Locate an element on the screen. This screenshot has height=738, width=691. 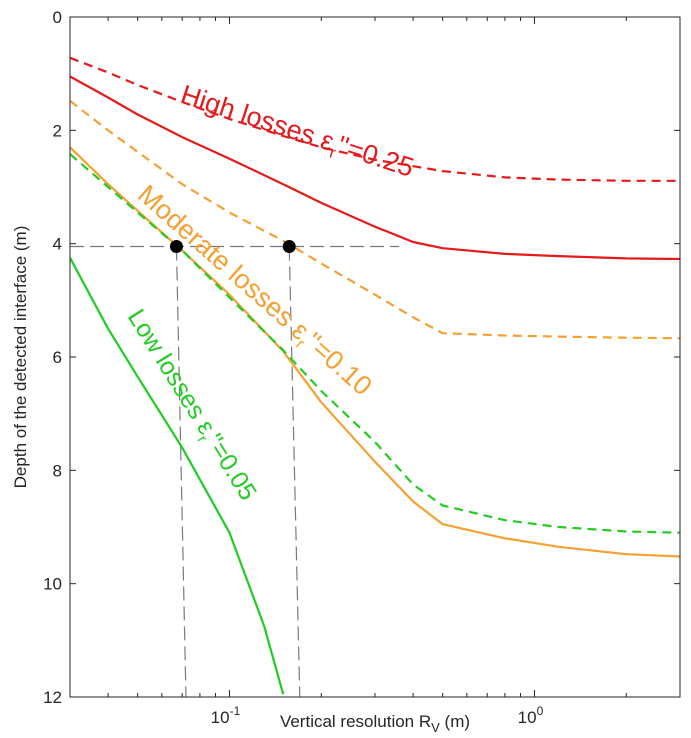
y-tick-label: 10 is located at coordinates (52, 584).